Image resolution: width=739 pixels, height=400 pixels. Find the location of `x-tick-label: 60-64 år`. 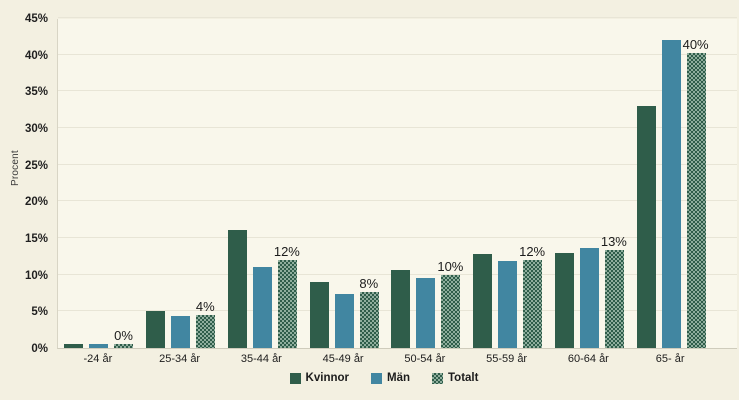

x-tick-label: 60-64 år is located at coordinates (588, 359).